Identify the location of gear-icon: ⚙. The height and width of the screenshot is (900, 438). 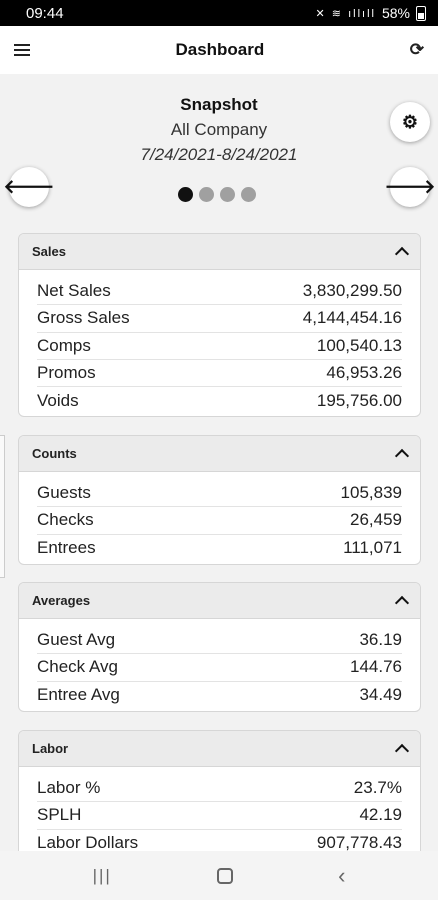
(410, 121).